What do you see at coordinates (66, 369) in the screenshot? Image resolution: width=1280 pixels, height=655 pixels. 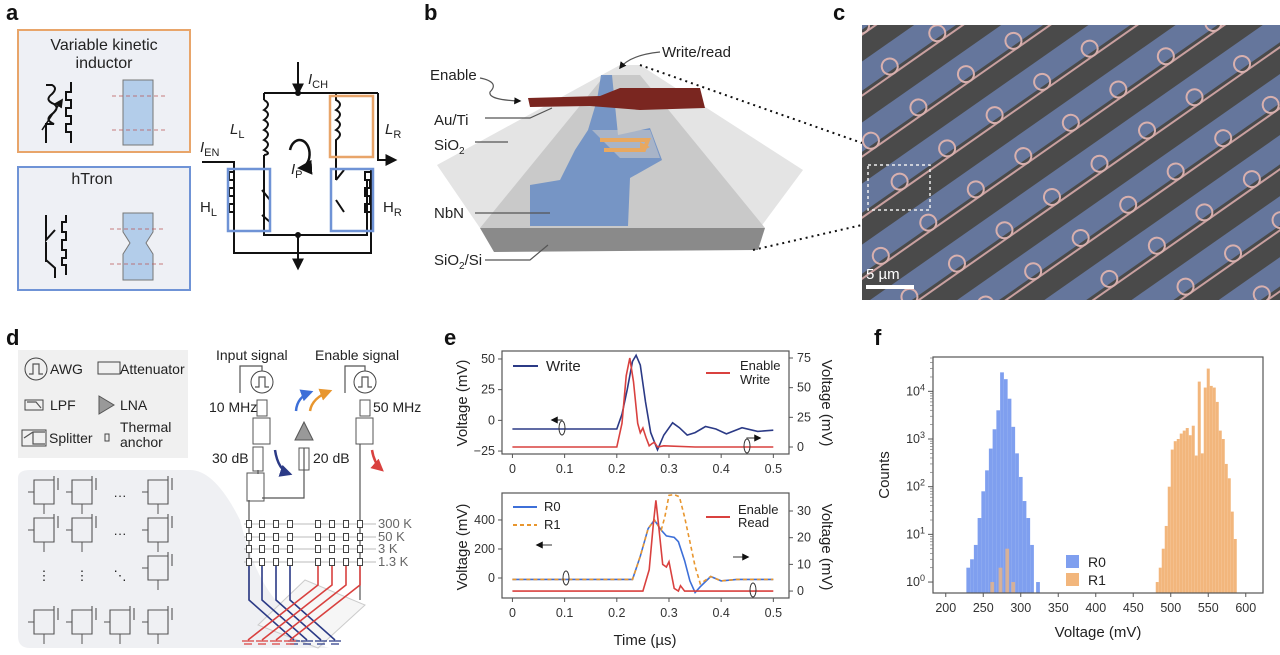 I see `legend-awg: AWG` at bounding box center [66, 369].